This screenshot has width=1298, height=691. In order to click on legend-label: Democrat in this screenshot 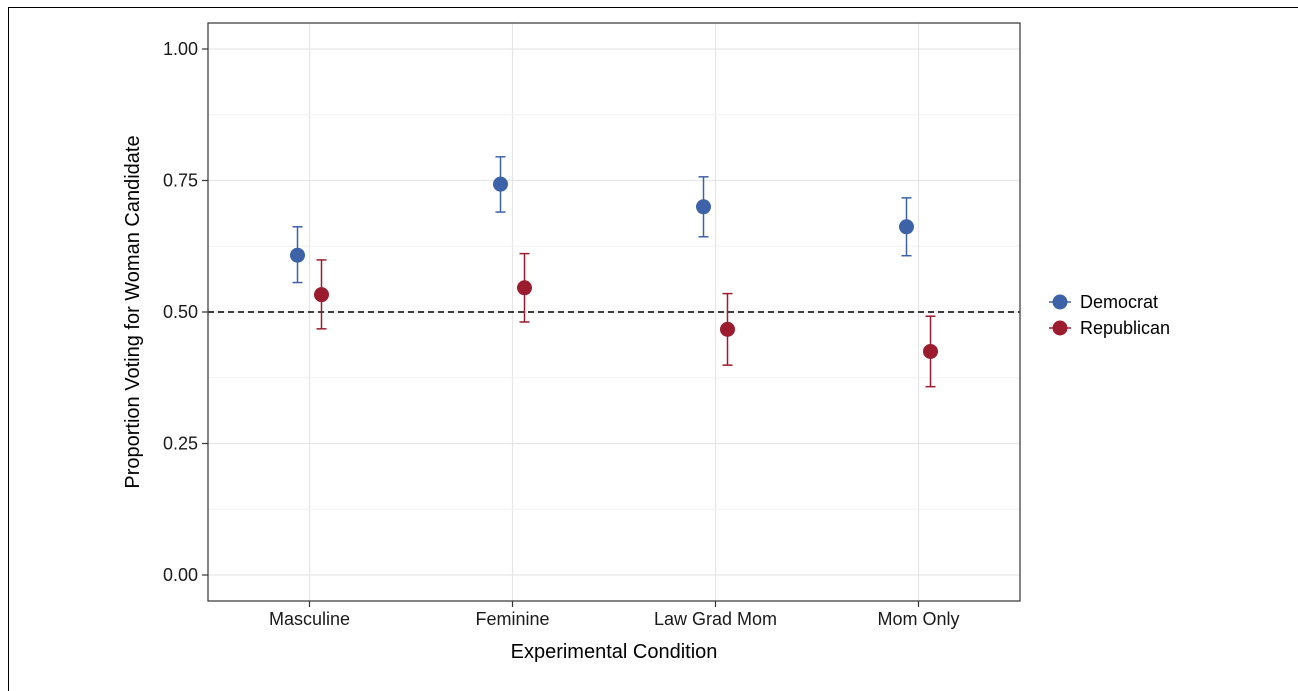, I will do `click(1119, 302)`.